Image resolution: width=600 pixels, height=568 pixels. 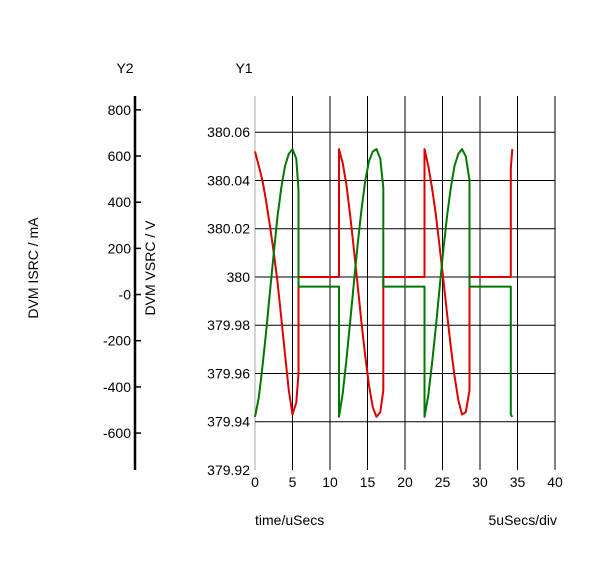 I want to click on y2-tick-label: -0, so click(x=125, y=295).